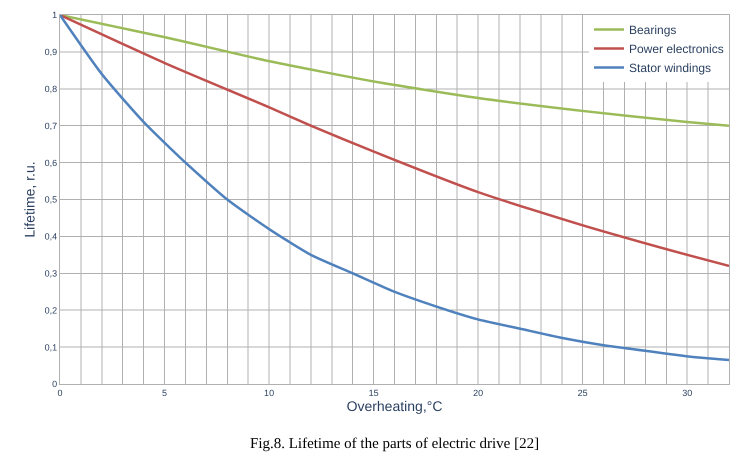  I want to click on legend-label: Power electronics, so click(676, 49).